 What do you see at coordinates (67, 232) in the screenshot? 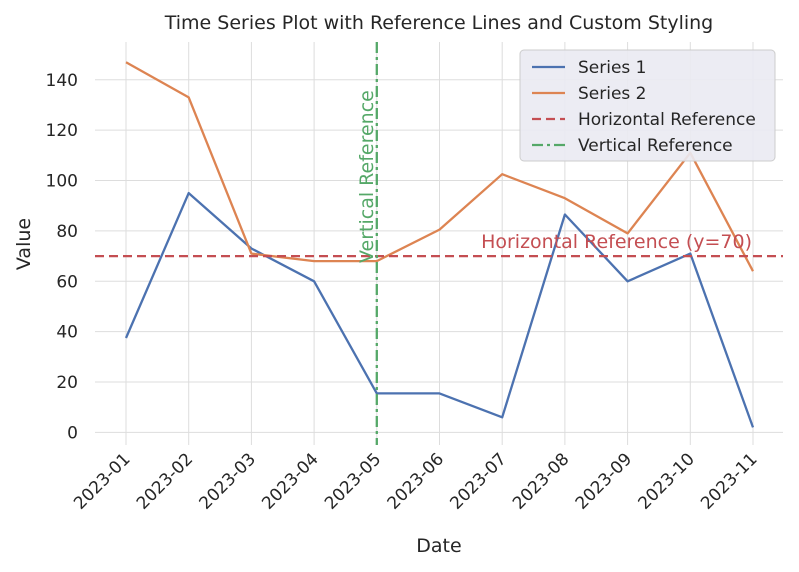
I see `y-tick-label: 80` at bounding box center [67, 232].